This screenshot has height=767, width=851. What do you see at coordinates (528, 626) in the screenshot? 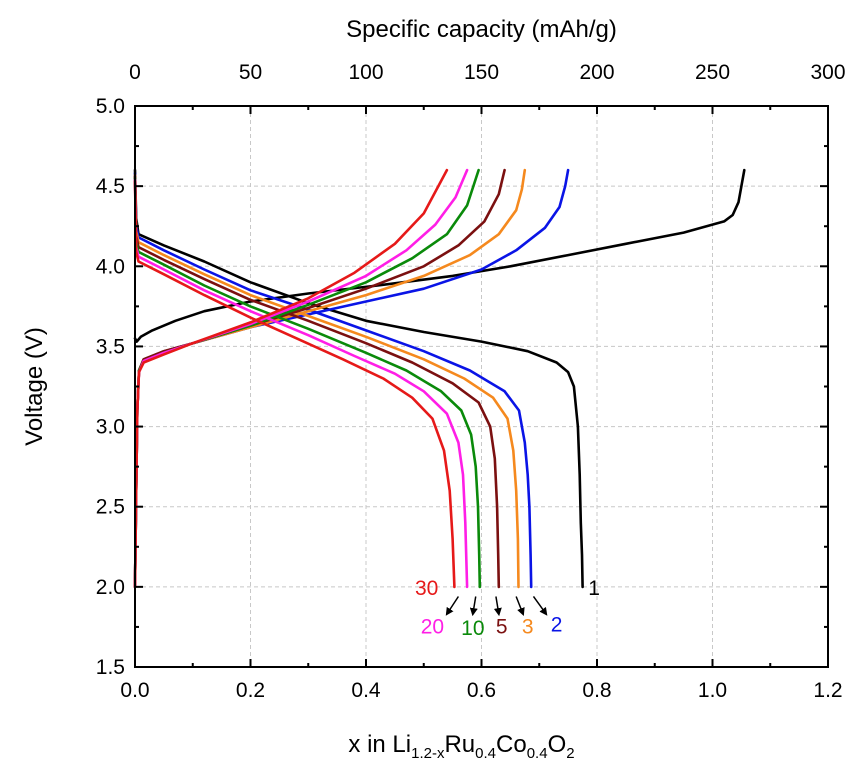
I see `cycle-label-3: 3` at bounding box center [528, 626].